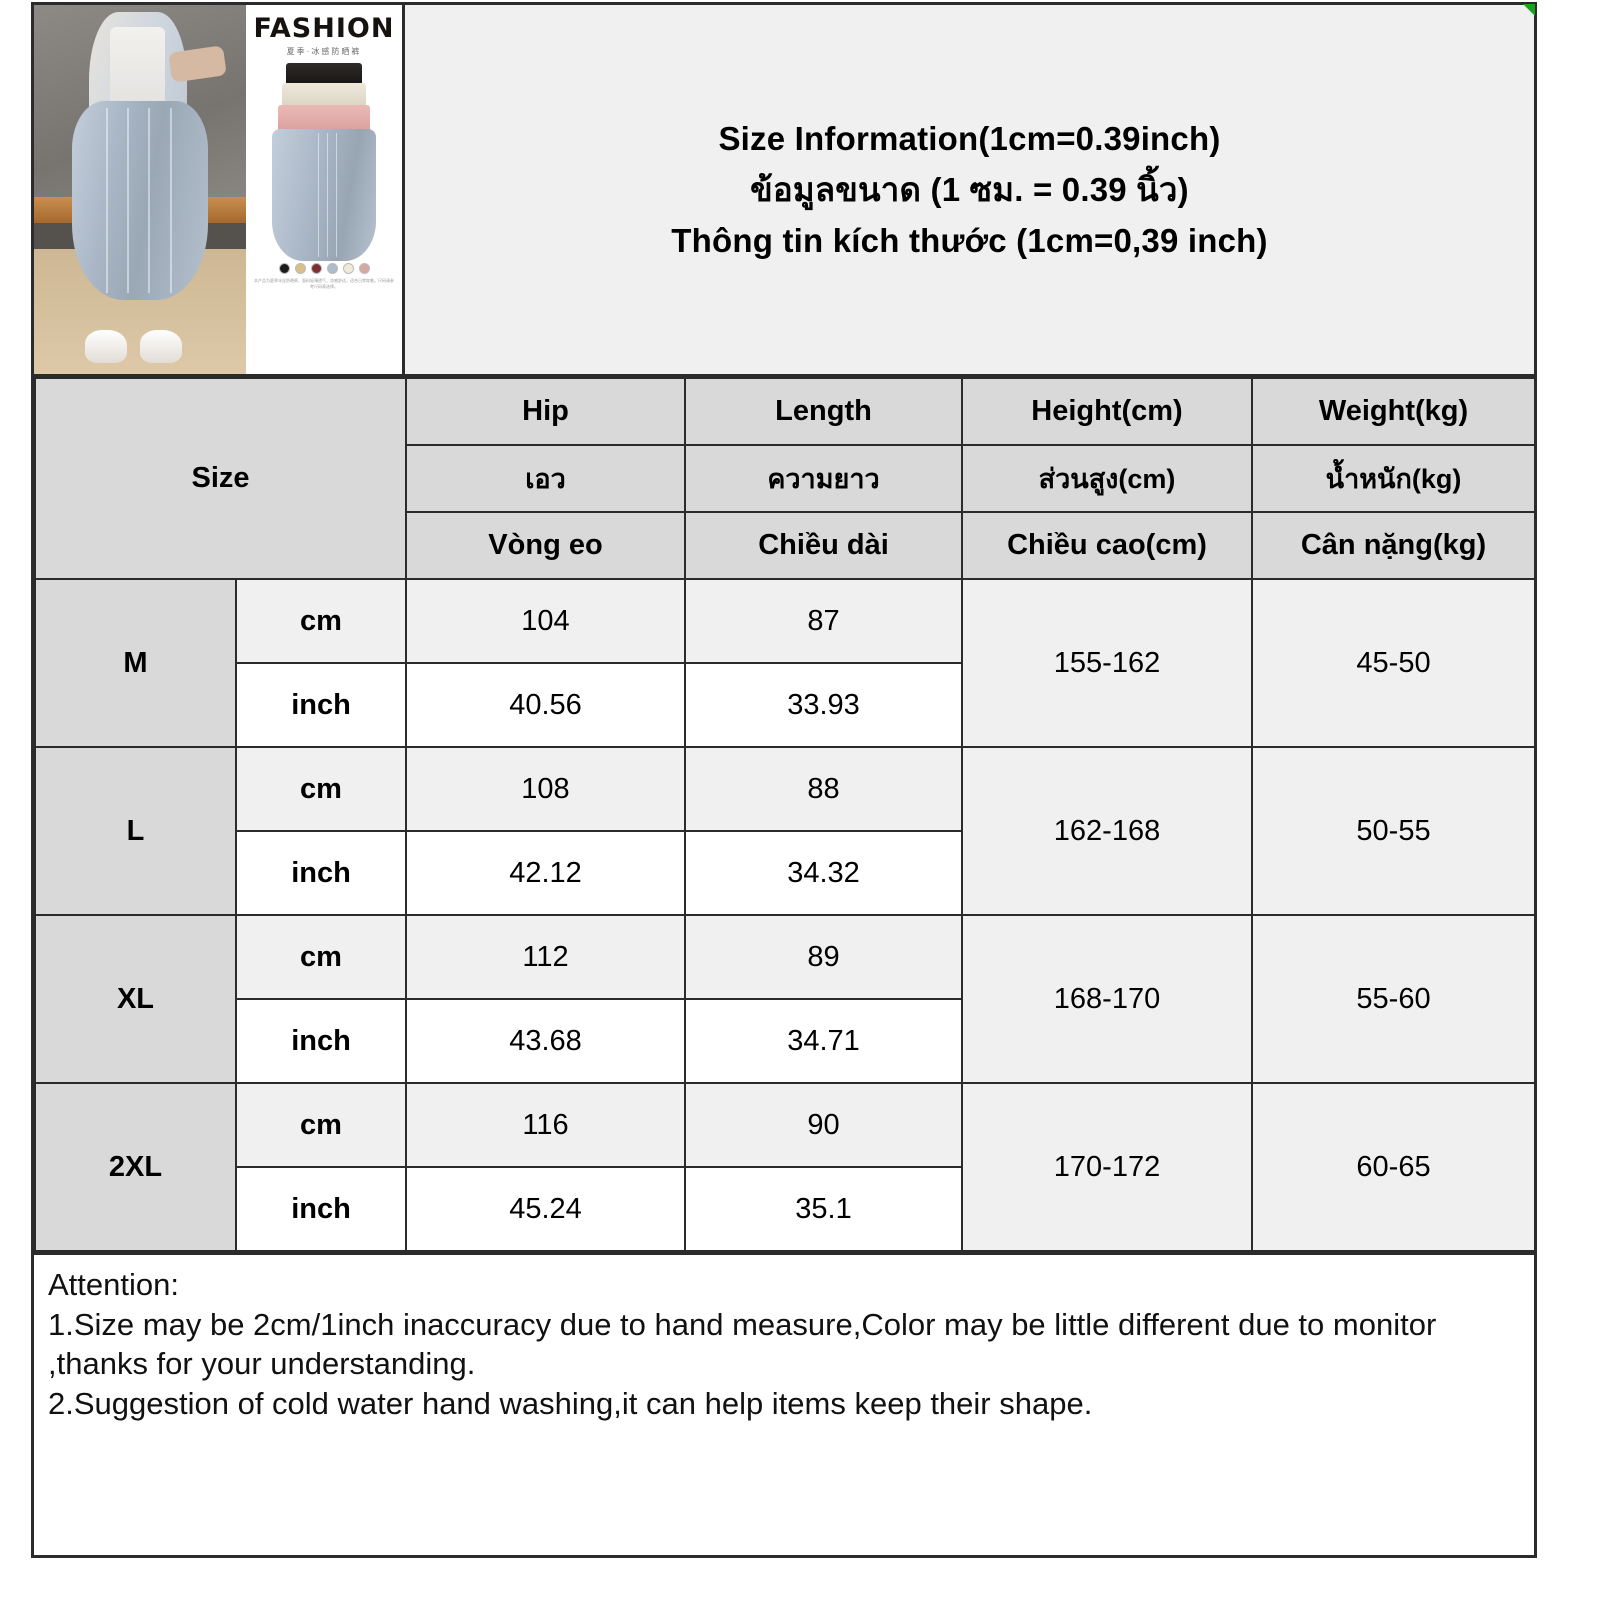 The image size is (1600, 1600). What do you see at coordinates (1529, 10) in the screenshot?
I see `green-corner-marker` at bounding box center [1529, 10].